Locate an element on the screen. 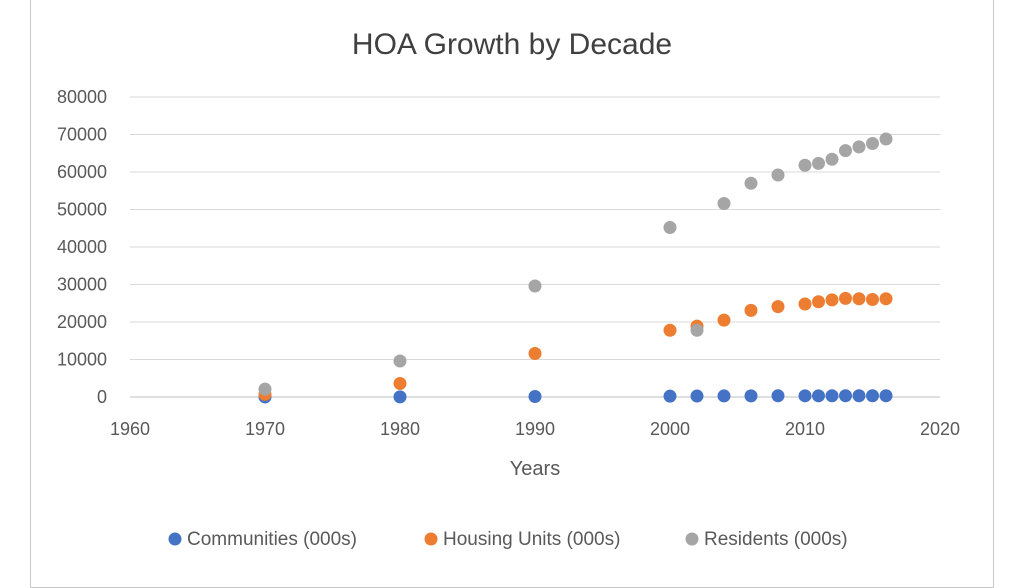 The width and height of the screenshot is (1024, 588). x-tick-label: 1960 is located at coordinates (130, 429).